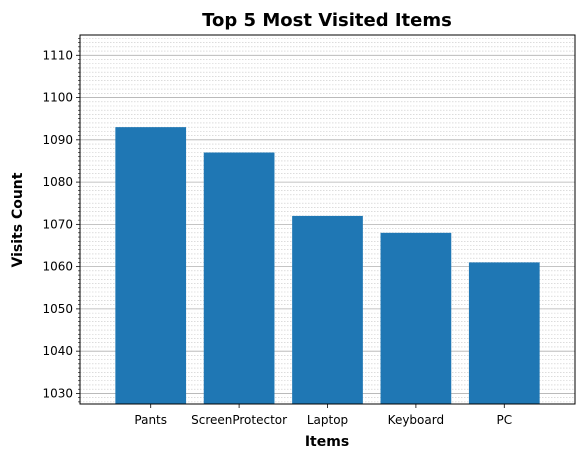  I want to click on y-tick-label: 1110, so click(57, 55).